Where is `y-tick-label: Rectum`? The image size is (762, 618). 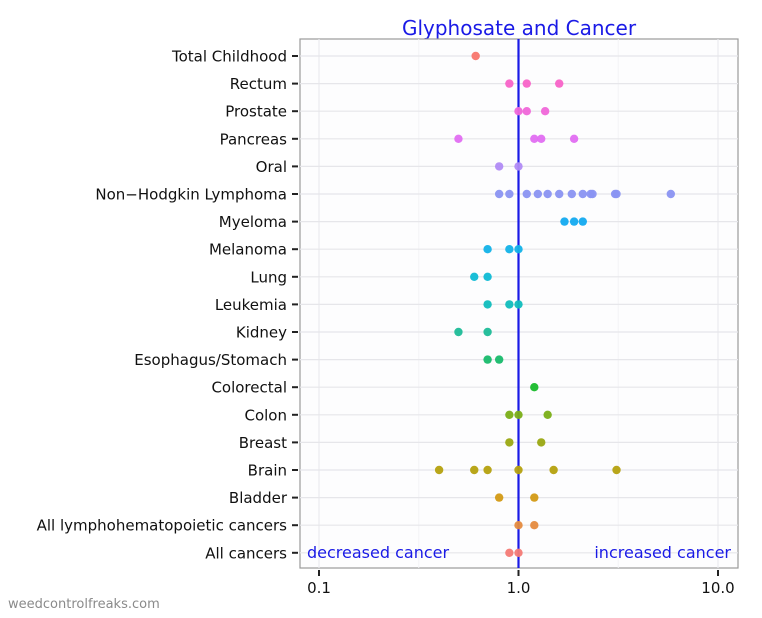 y-tick-label: Rectum is located at coordinates (258, 84).